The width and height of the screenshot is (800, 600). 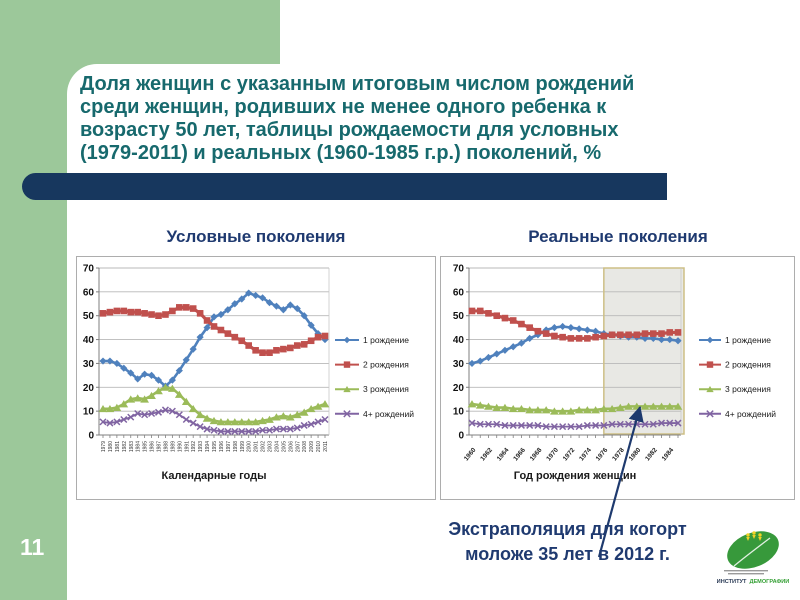 What do you see at coordinates (257, 446) in the screenshot?
I see `svg-text: 2001` at bounding box center [257, 446].